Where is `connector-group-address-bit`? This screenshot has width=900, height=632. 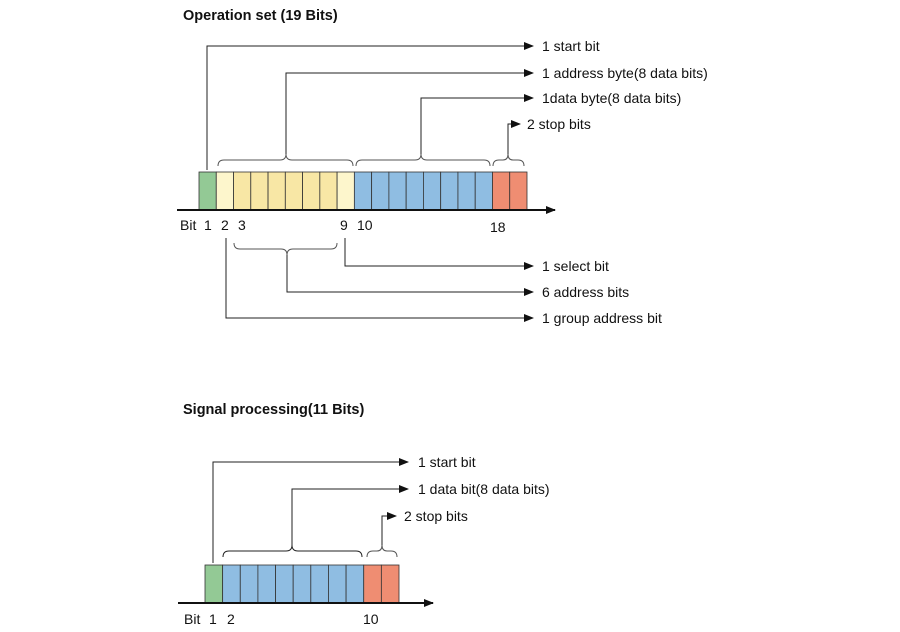
connector-group-address-bit is located at coordinates (379, 280).